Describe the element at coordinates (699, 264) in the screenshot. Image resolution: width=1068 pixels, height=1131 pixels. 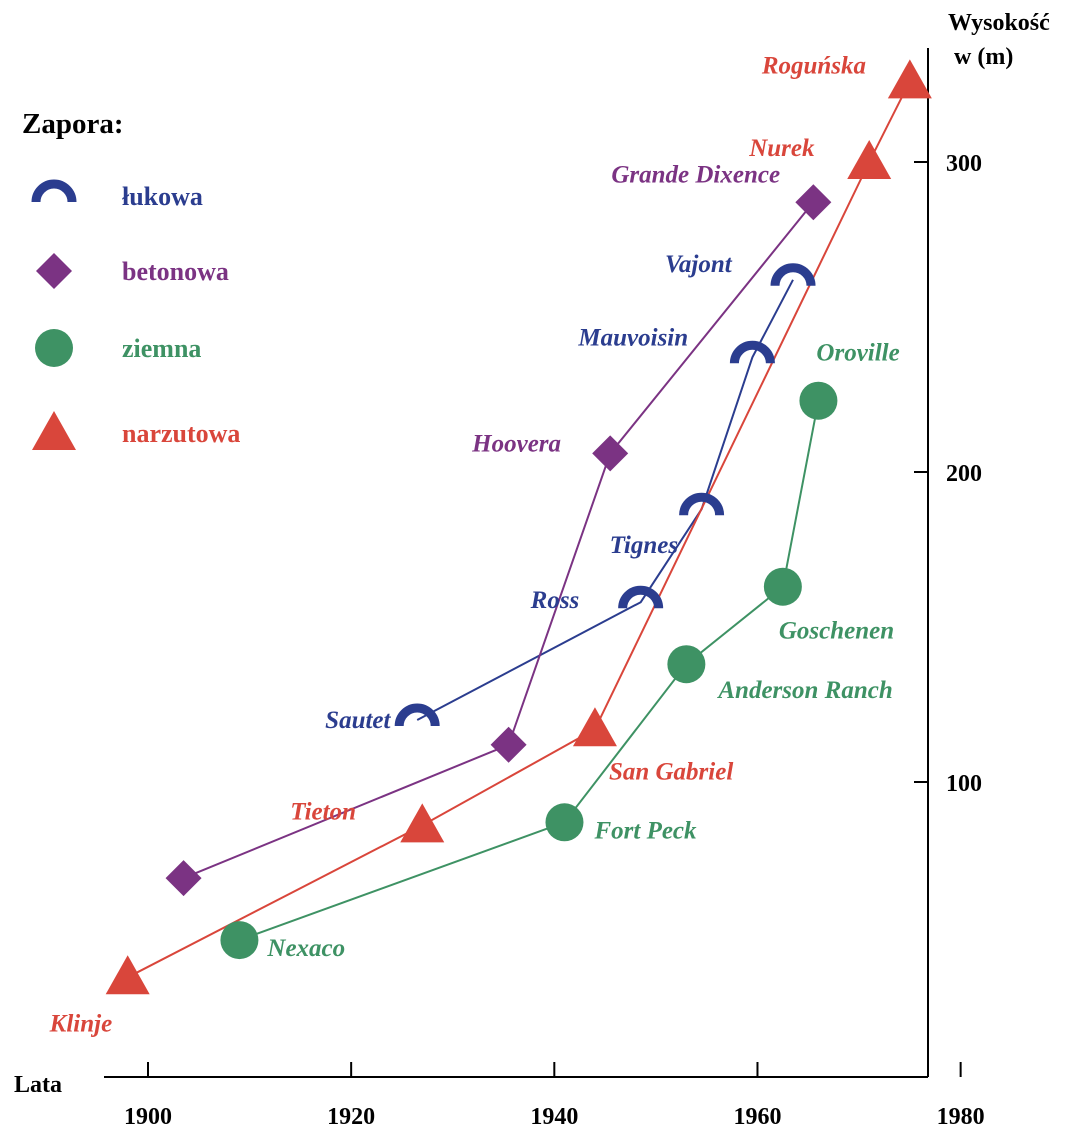
I see `point-label-arch: Vajont` at that location.